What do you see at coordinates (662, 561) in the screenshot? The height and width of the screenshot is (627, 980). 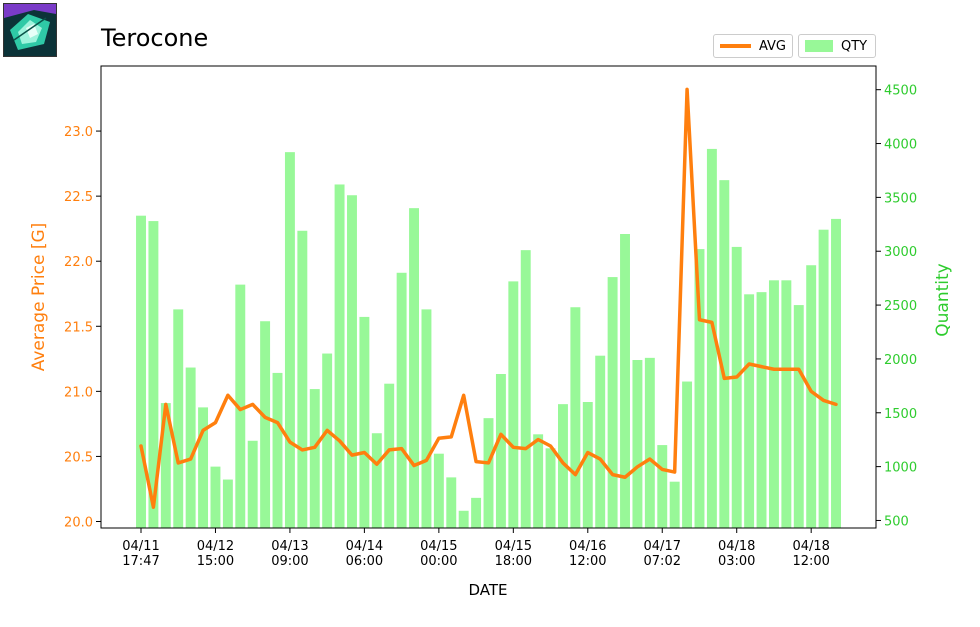 I see `x-tick-label-line: 07:02` at bounding box center [662, 561].